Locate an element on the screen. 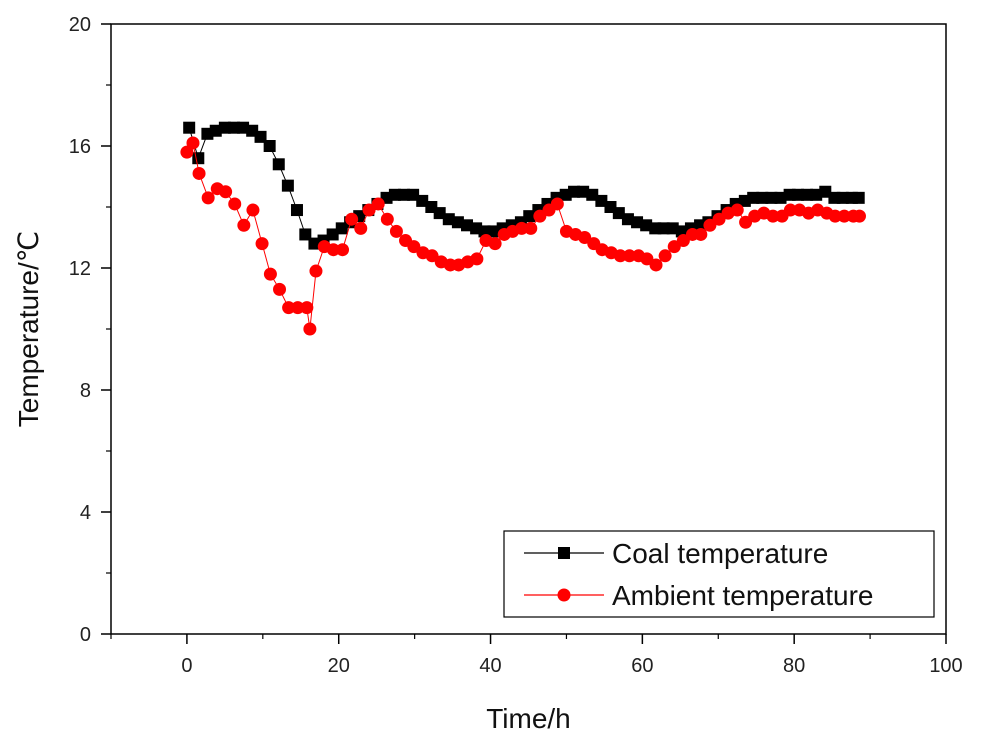 This screenshot has height=746, width=987. x-tick-label: 60 is located at coordinates (642, 666).